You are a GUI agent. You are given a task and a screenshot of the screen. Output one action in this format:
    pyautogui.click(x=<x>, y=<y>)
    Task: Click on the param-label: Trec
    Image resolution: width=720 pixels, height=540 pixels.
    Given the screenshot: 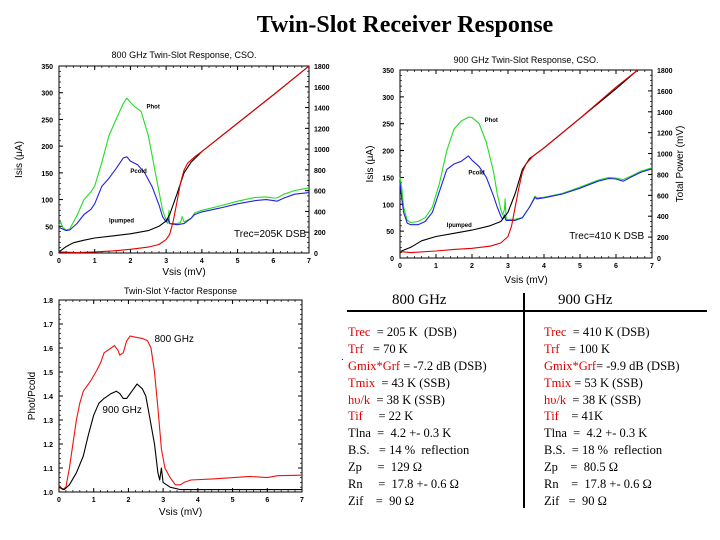 What is the action you would take?
    pyautogui.click(x=555, y=332)
    